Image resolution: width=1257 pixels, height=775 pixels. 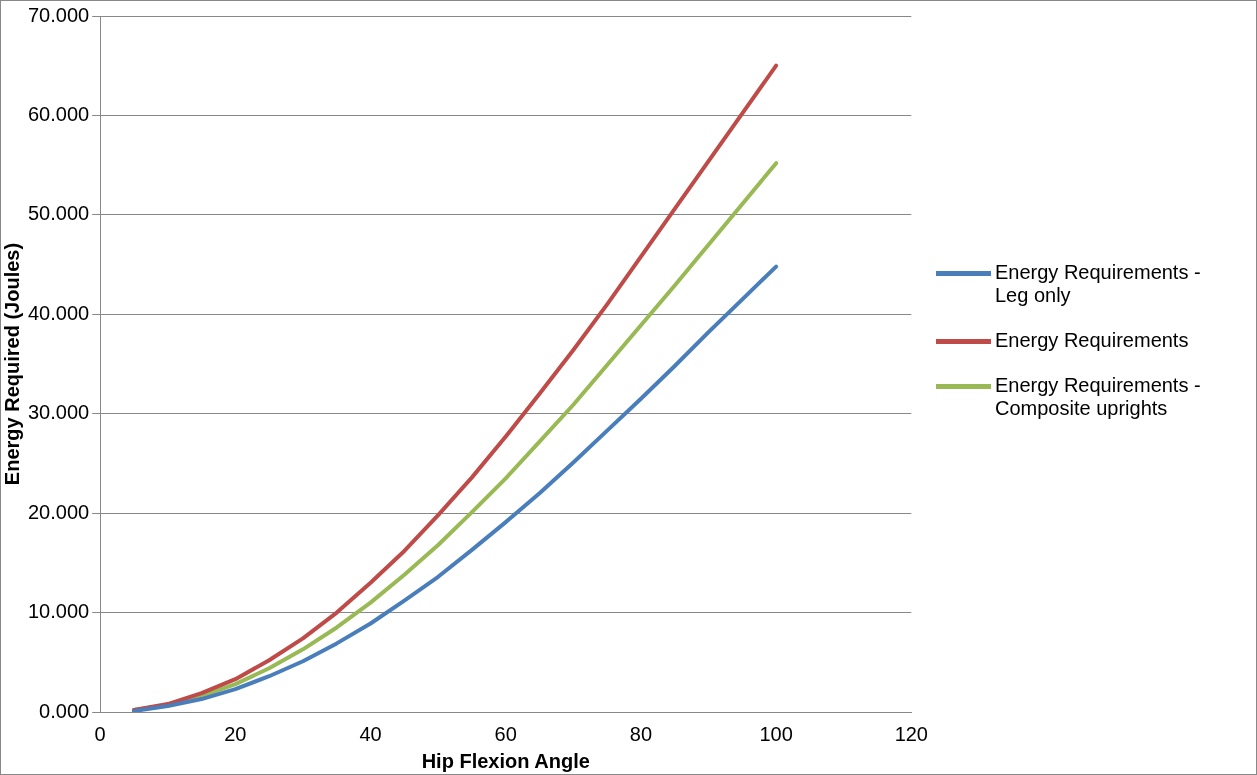 What do you see at coordinates (59, 611) in the screenshot?
I see `y-tick-label: 10.000` at bounding box center [59, 611].